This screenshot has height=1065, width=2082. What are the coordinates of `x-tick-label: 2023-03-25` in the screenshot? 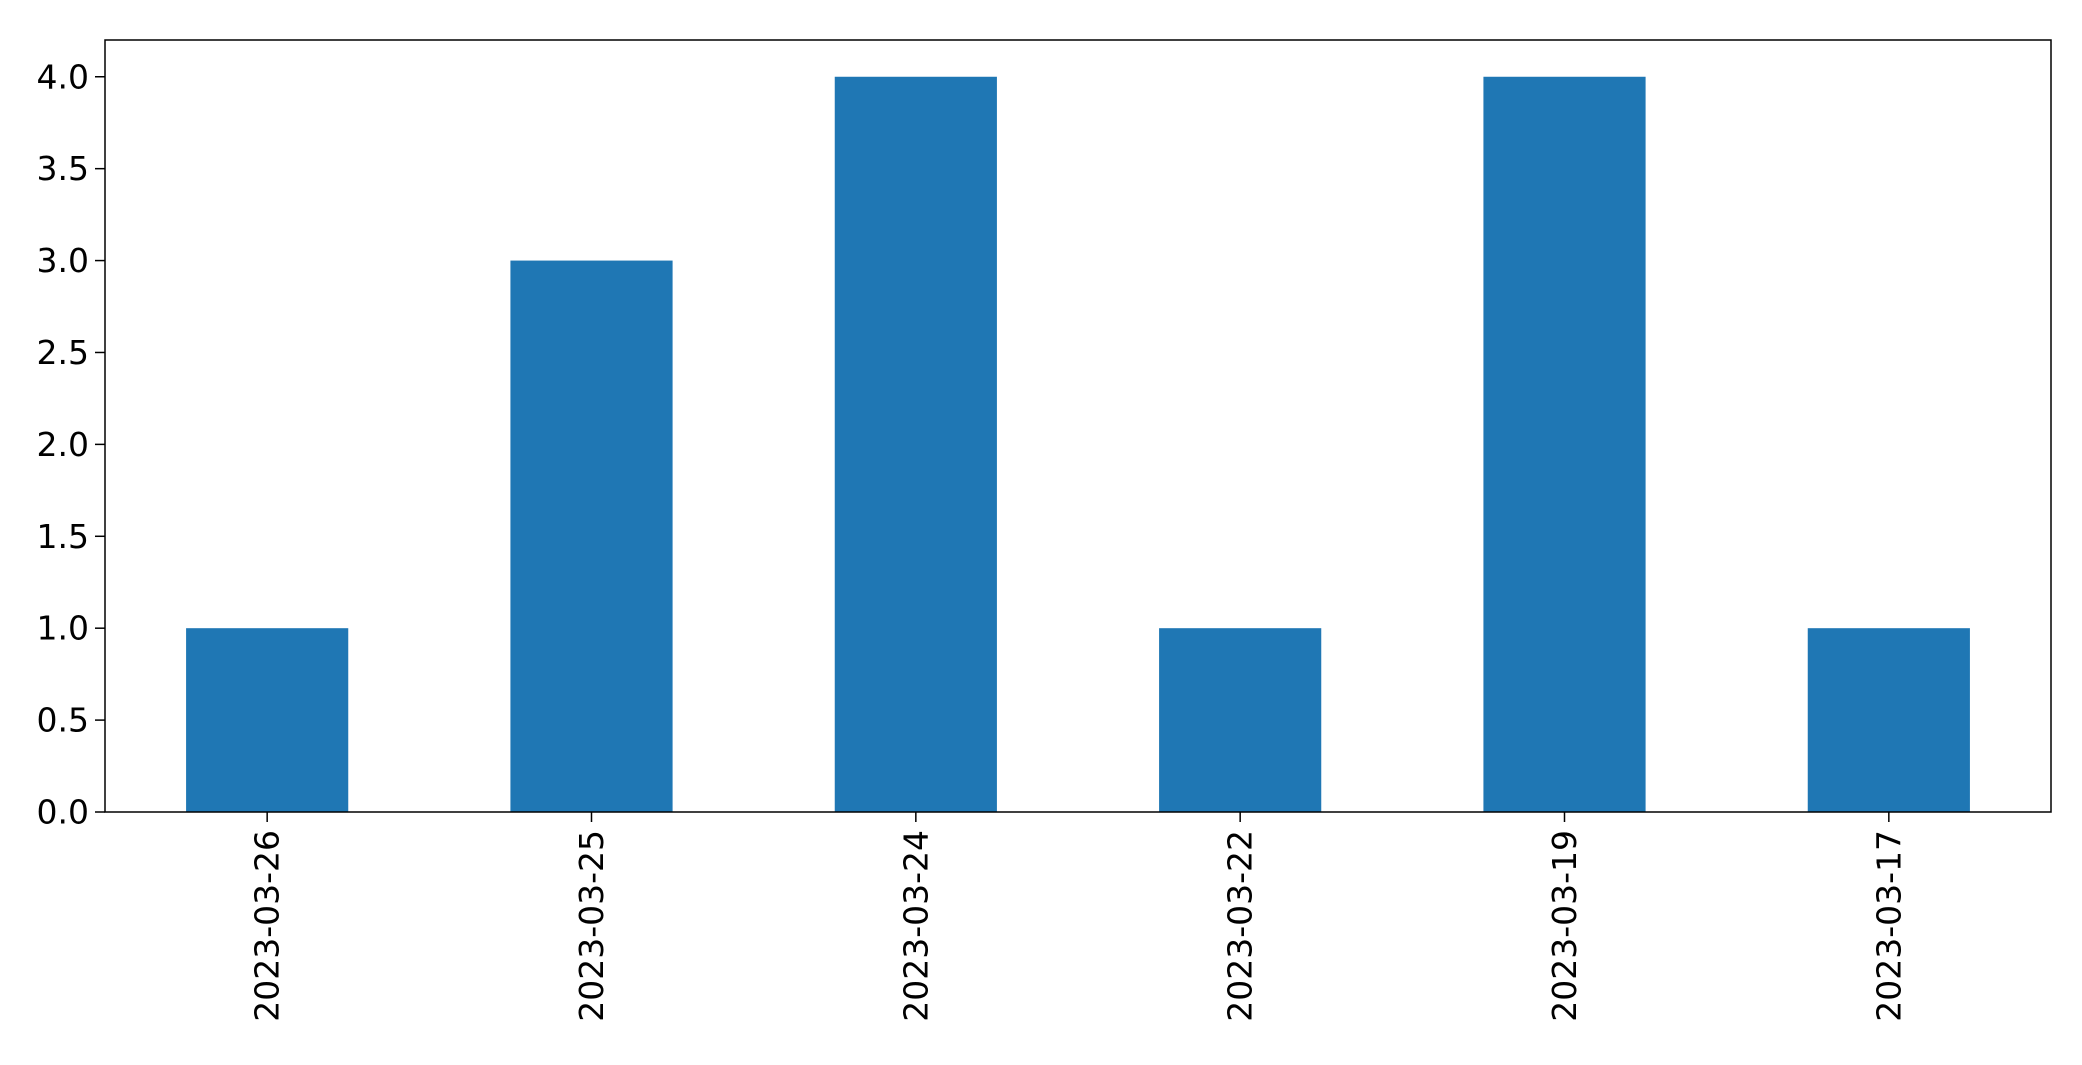 It's located at (591, 926).